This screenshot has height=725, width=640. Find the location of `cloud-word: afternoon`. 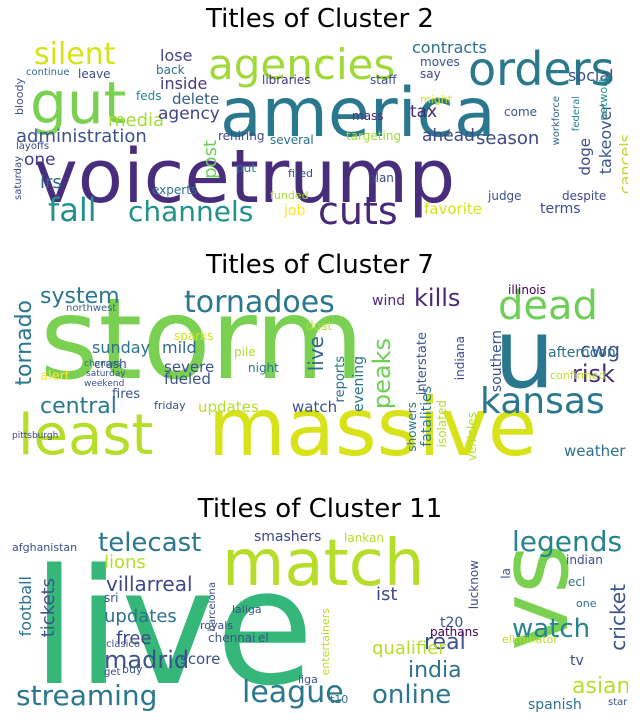

cloud-word: afternoon is located at coordinates (582, 353).